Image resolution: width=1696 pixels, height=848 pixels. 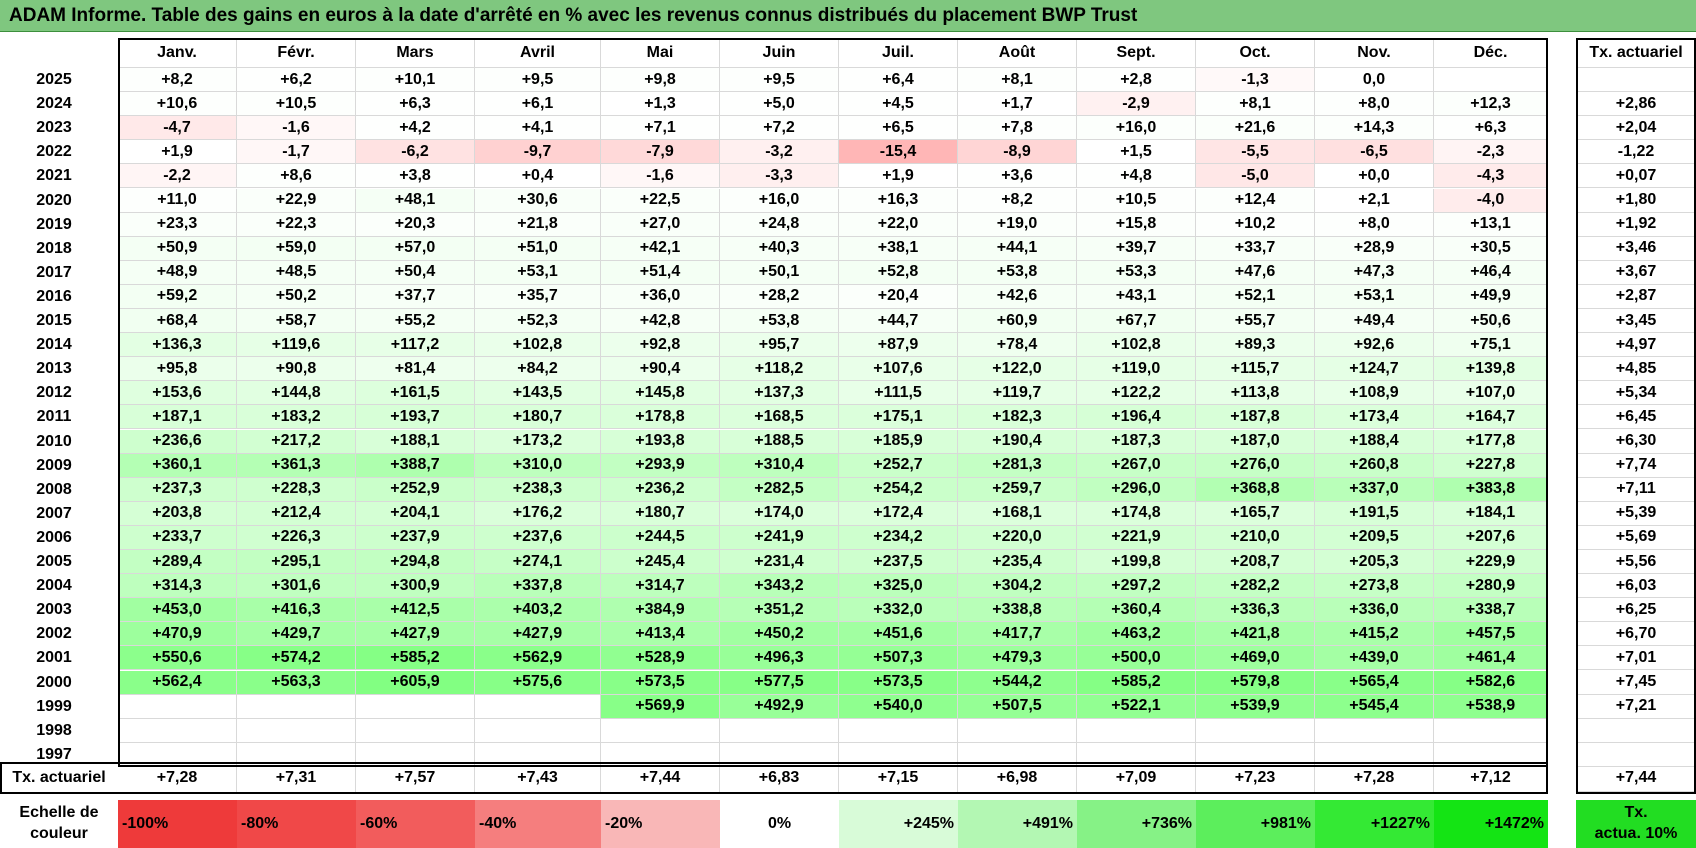 I want to click on table-cell: +427,9, so click(x=538, y=634).